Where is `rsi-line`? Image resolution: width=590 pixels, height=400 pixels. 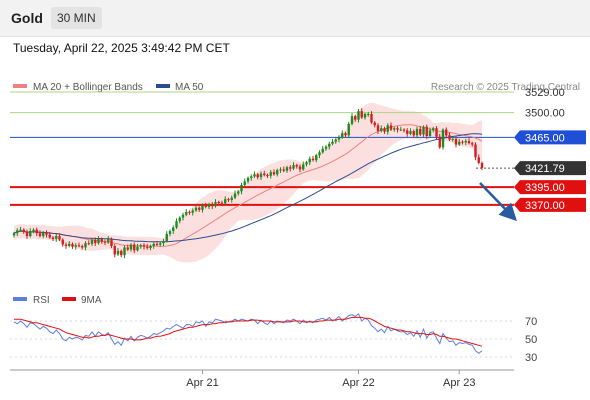 rsi-line is located at coordinates (248, 333).